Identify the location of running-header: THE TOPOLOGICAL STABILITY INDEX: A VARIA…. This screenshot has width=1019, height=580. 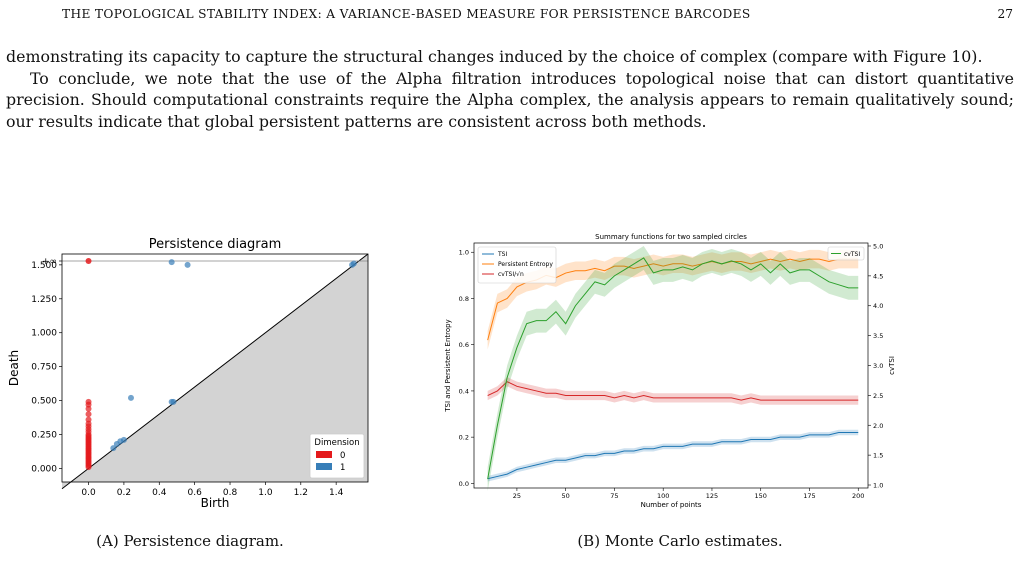
(509, 17).